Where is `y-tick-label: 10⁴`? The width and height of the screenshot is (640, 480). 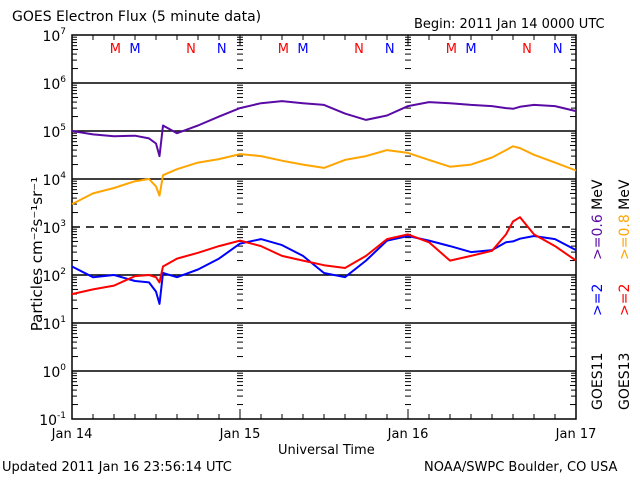
y-tick-label: 10⁴ is located at coordinates (54, 180).